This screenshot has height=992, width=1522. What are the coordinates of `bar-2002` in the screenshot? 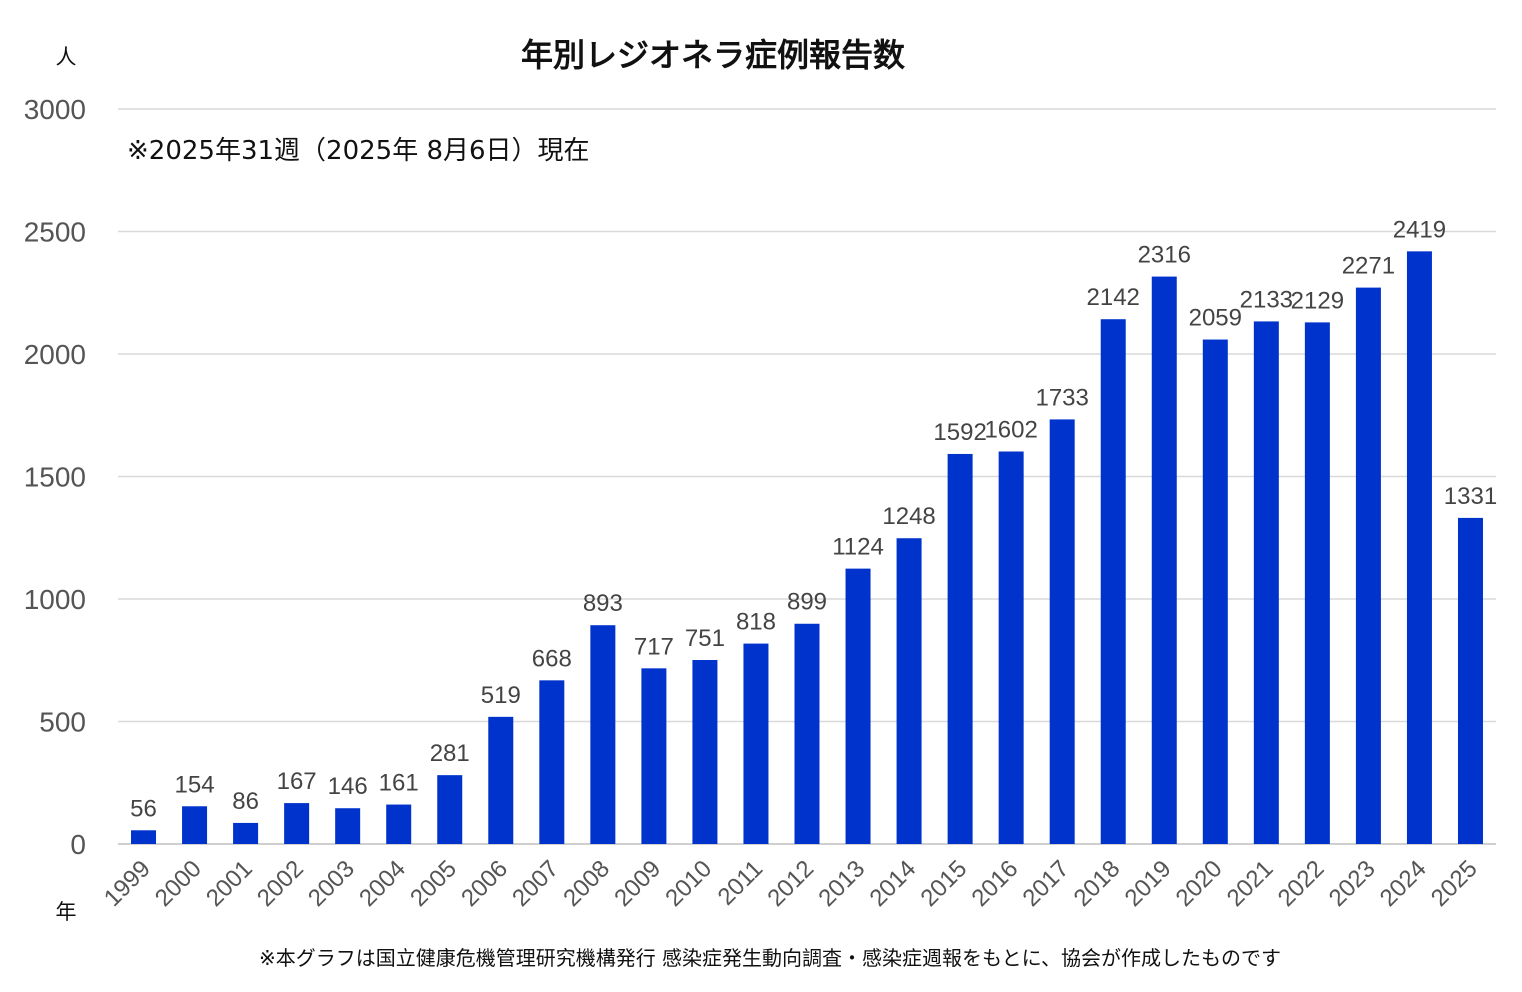 It's located at (297, 823).